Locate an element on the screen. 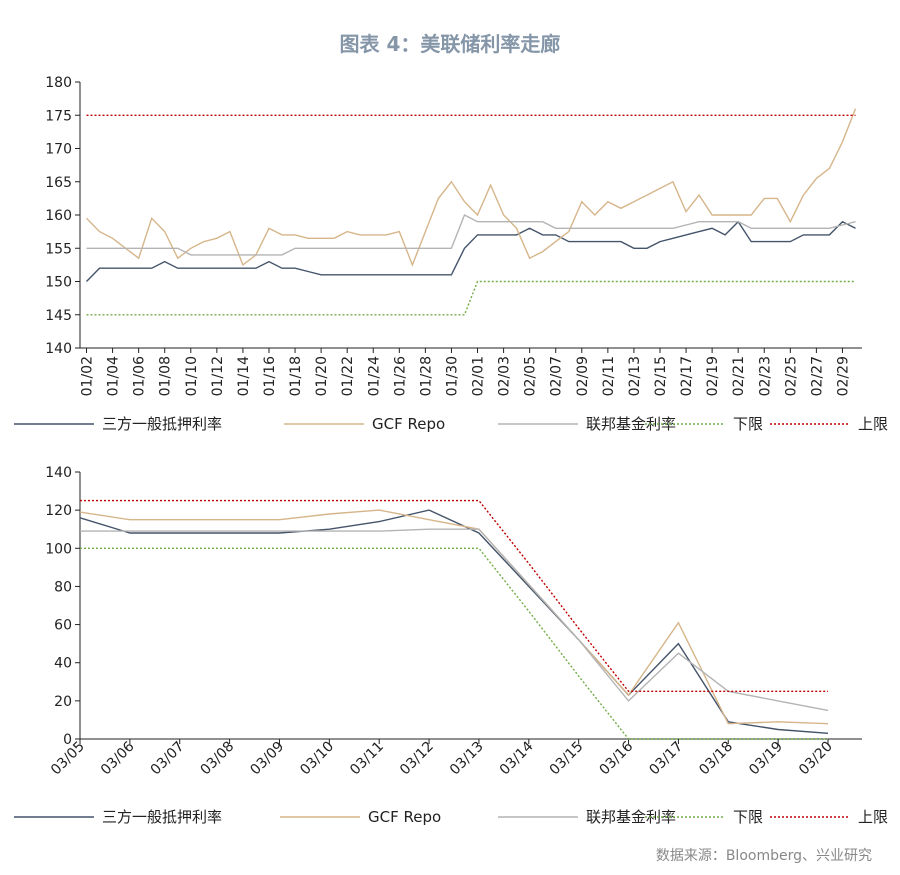 The width and height of the screenshot is (900, 875). x-tick-label: 01/10 is located at coordinates (192, 376).